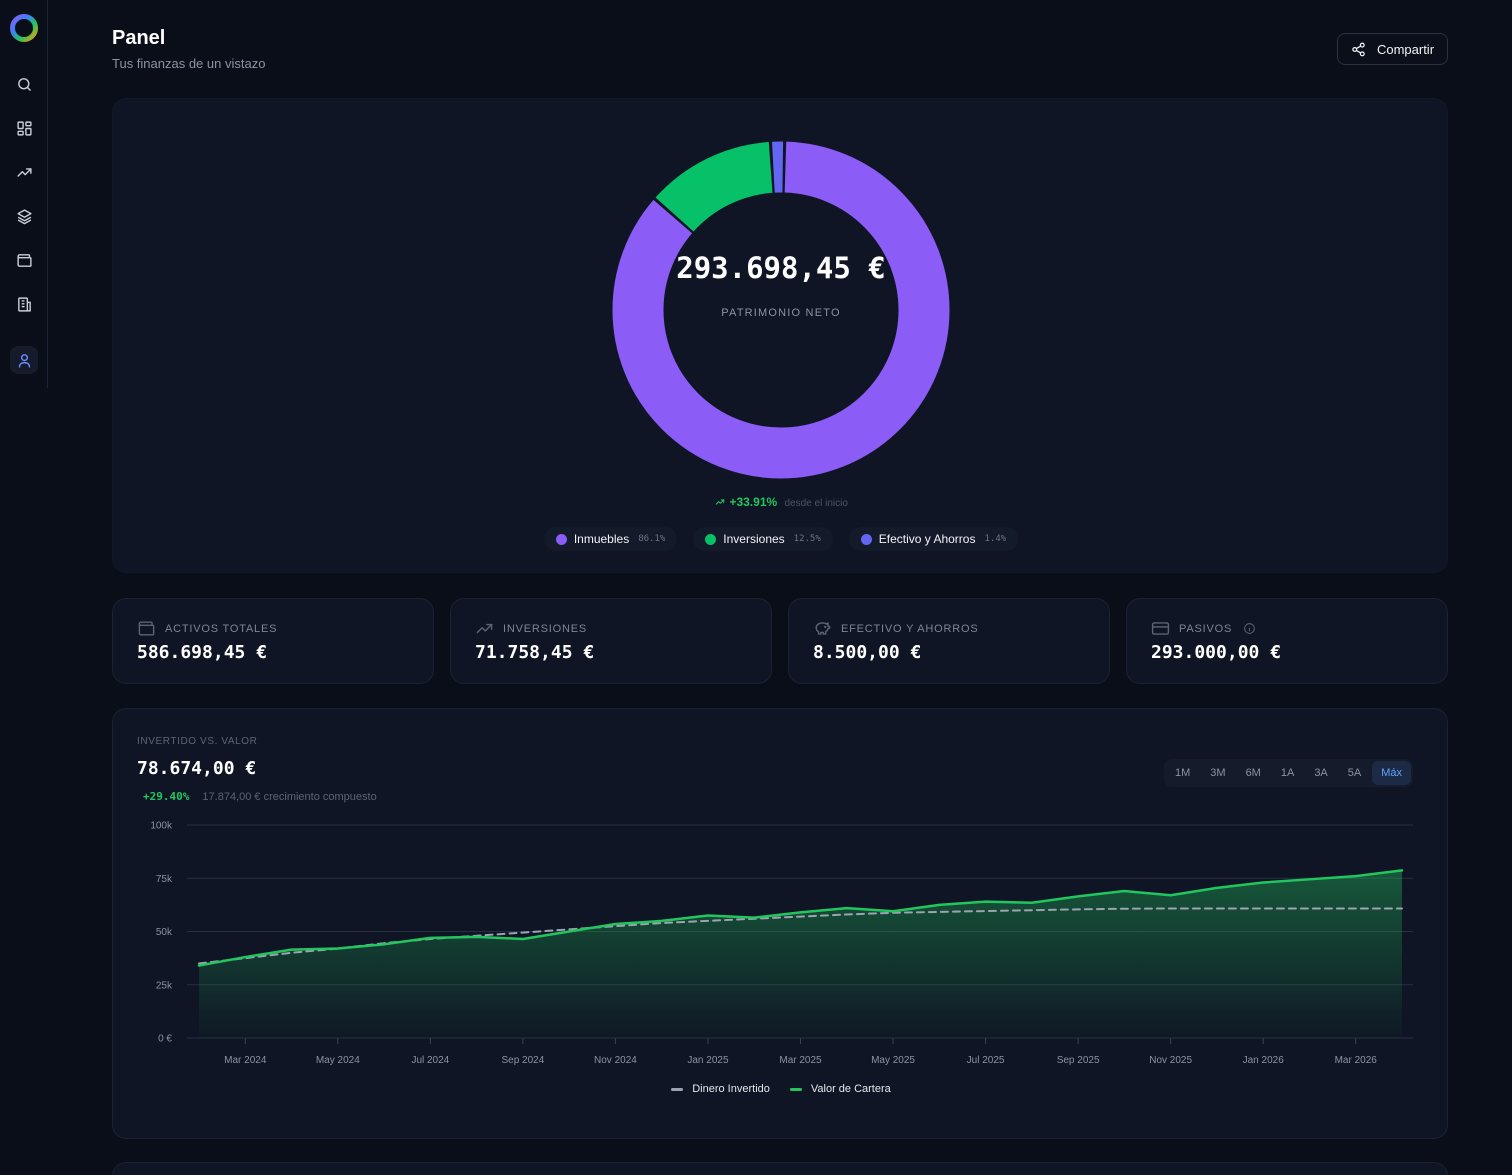  Describe the element at coordinates (24, 28) in the screenshot. I see `app-logo` at that location.